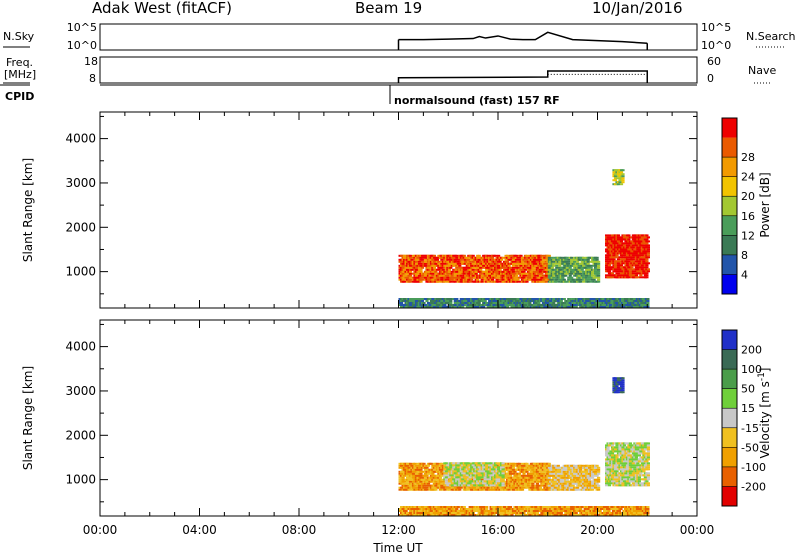 This screenshot has width=800, height=554. Describe the element at coordinates (710, 78) in the screenshot. I see `nave-tick-bottom: 0` at that location.